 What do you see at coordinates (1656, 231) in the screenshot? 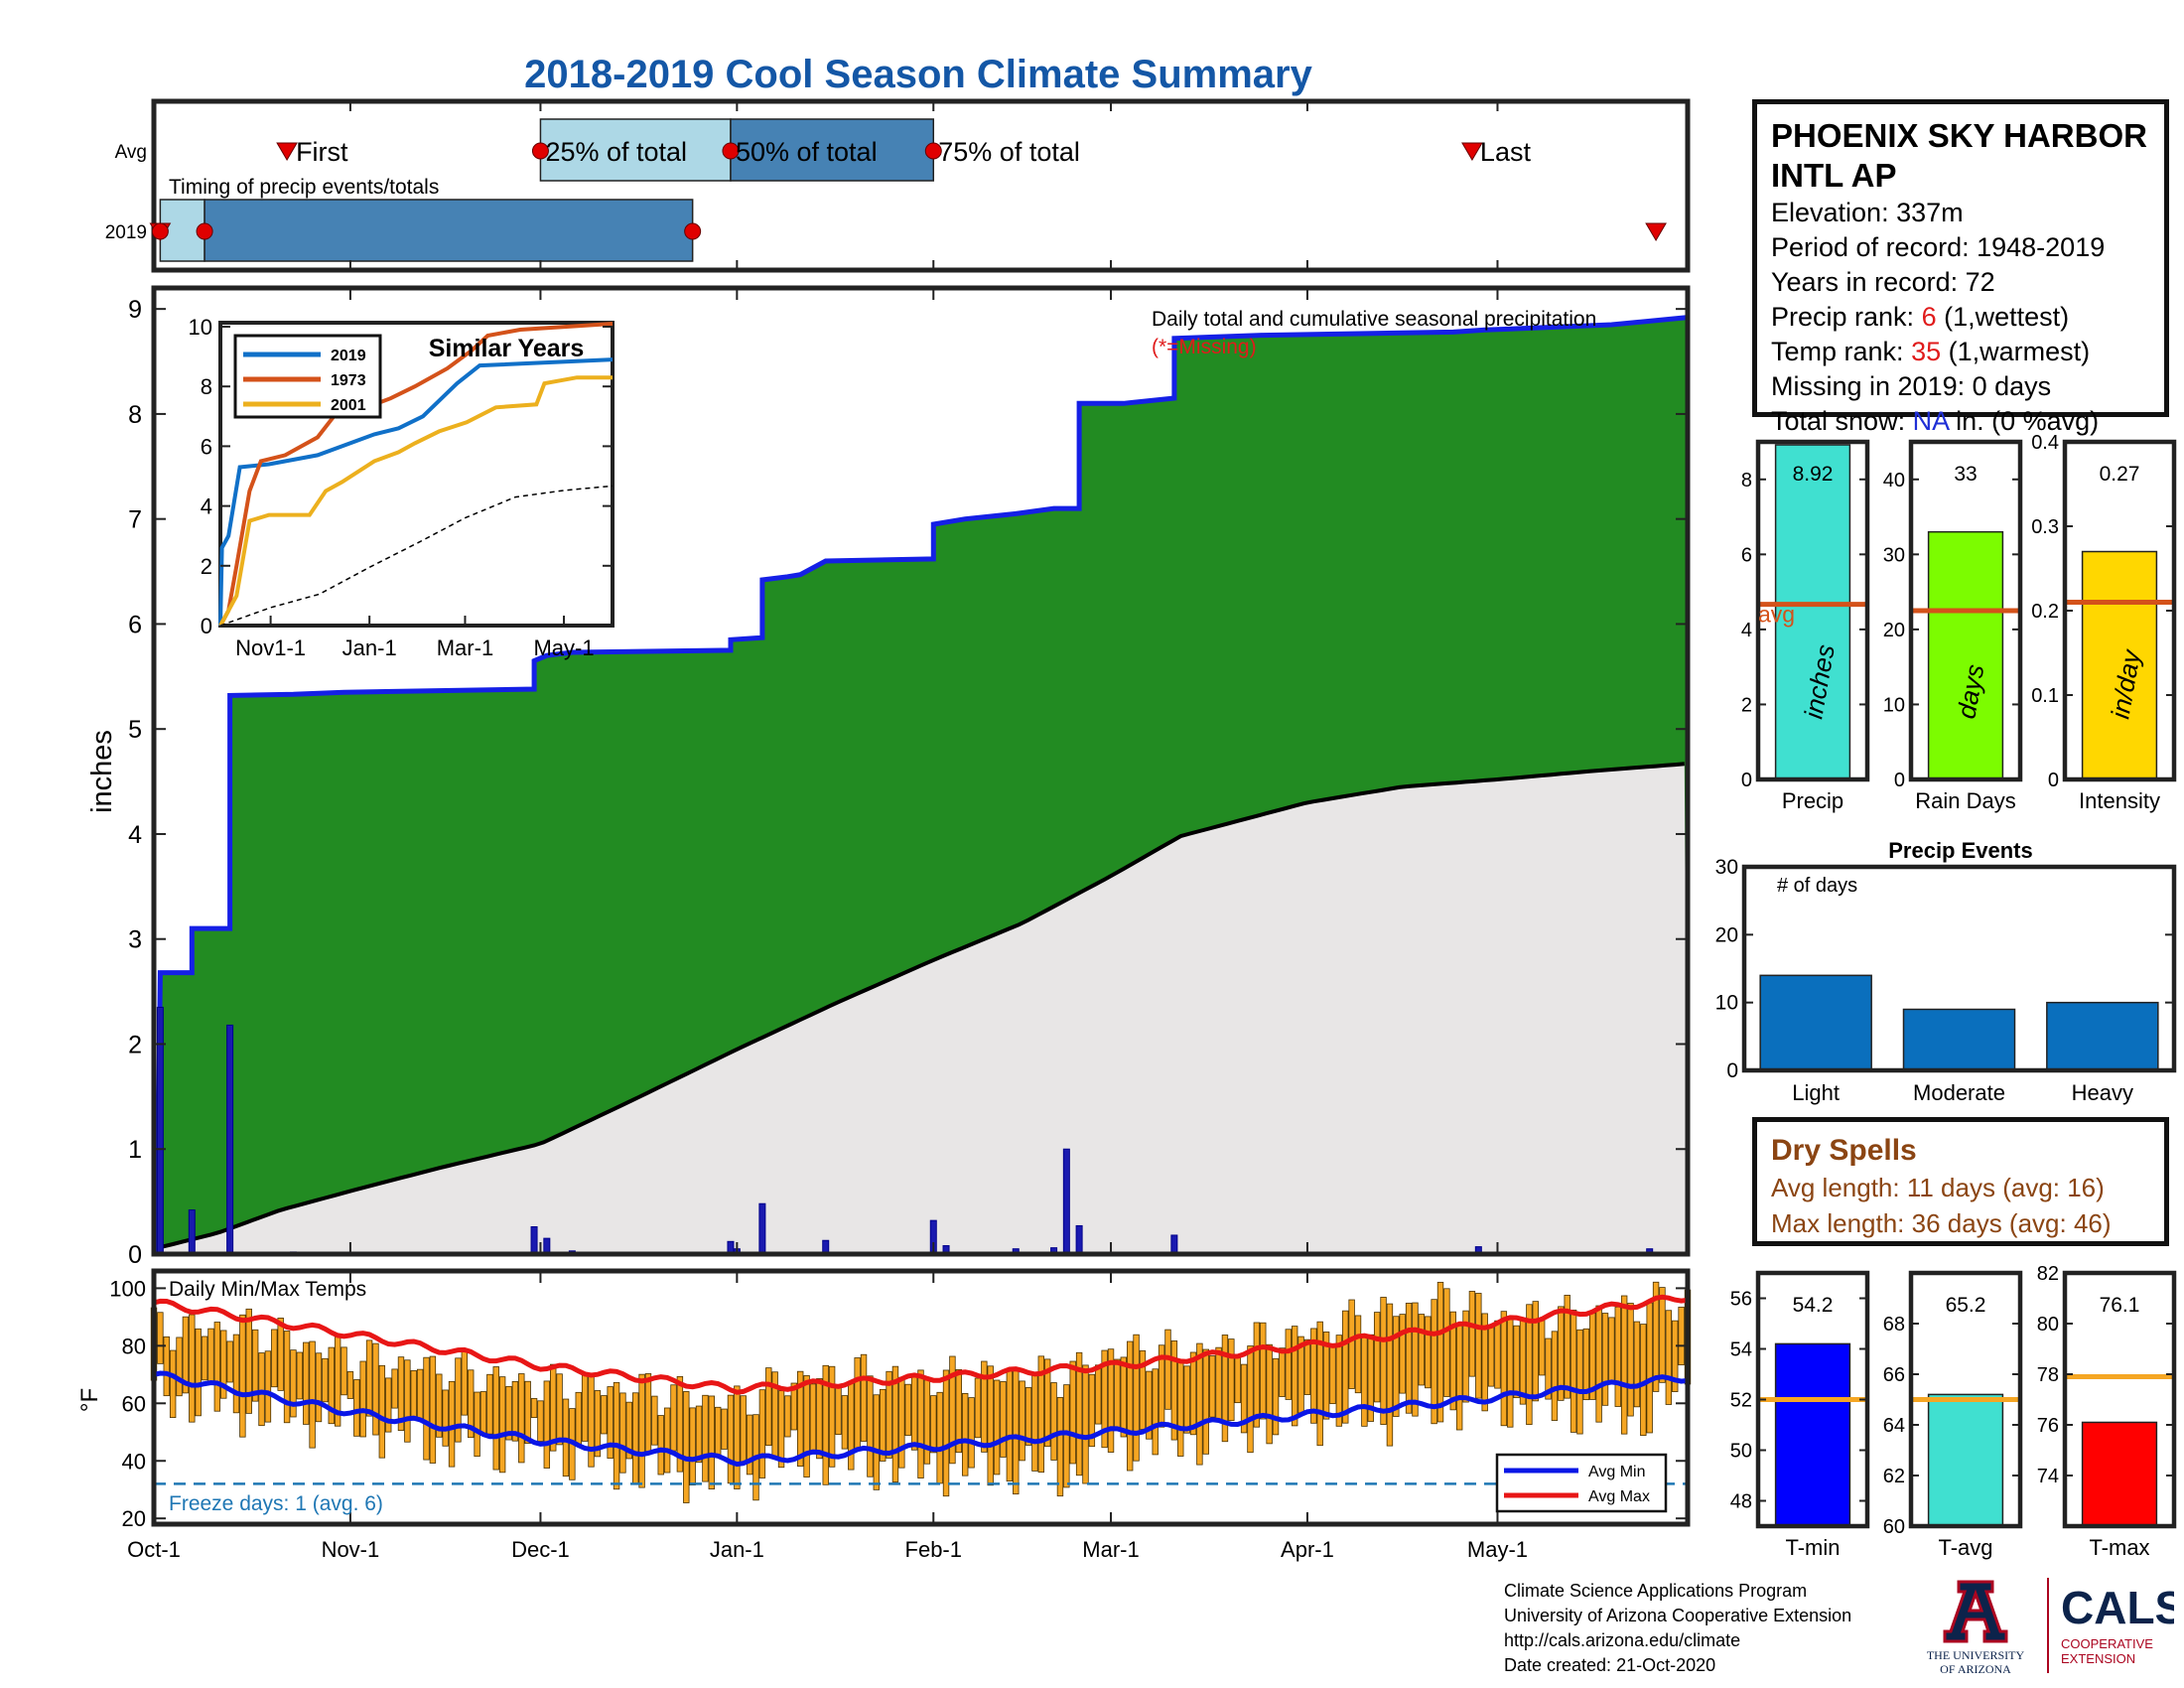
I see `y2019-last-marker` at bounding box center [1656, 231].